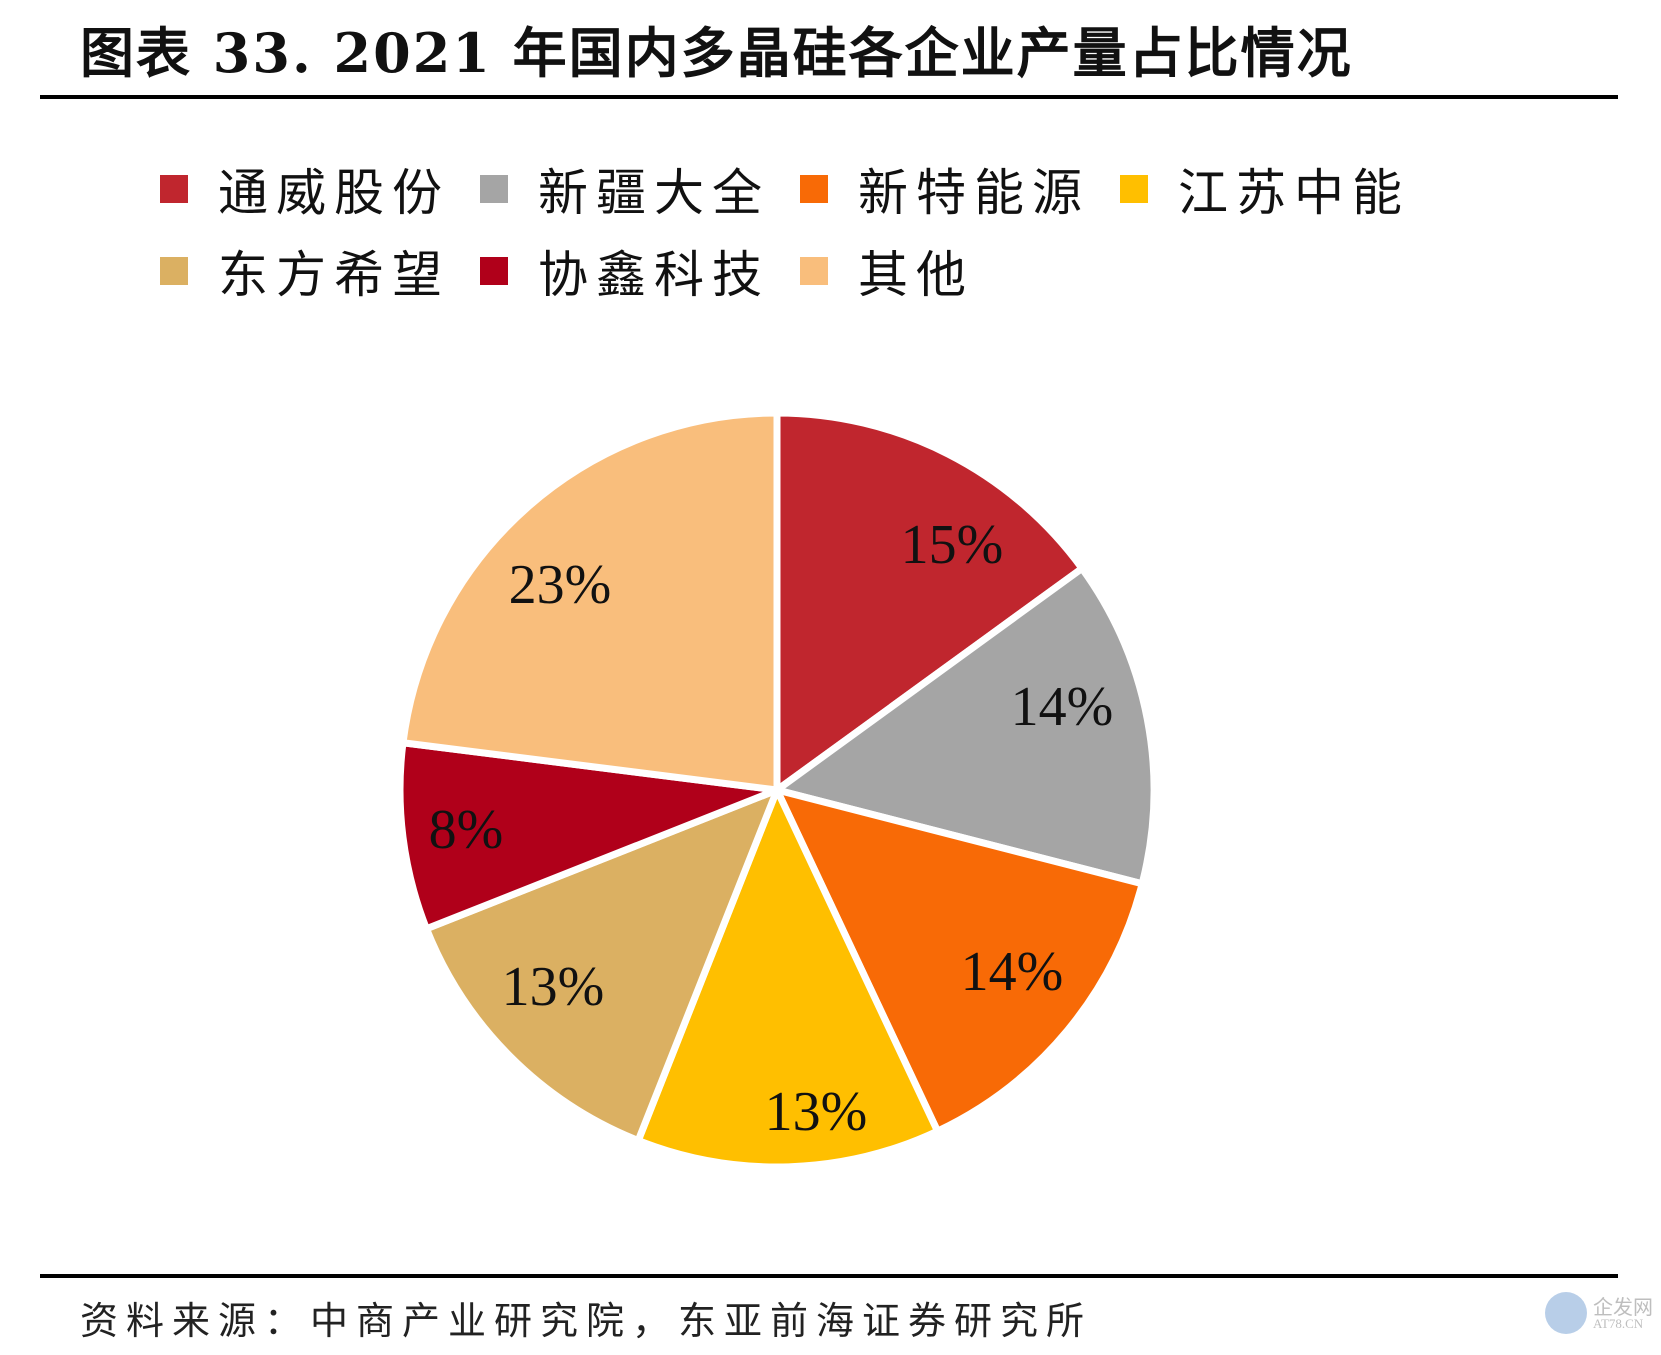  Describe the element at coordinates (1623, 1306) in the screenshot. I see `watermark-cn: 企发网` at that location.